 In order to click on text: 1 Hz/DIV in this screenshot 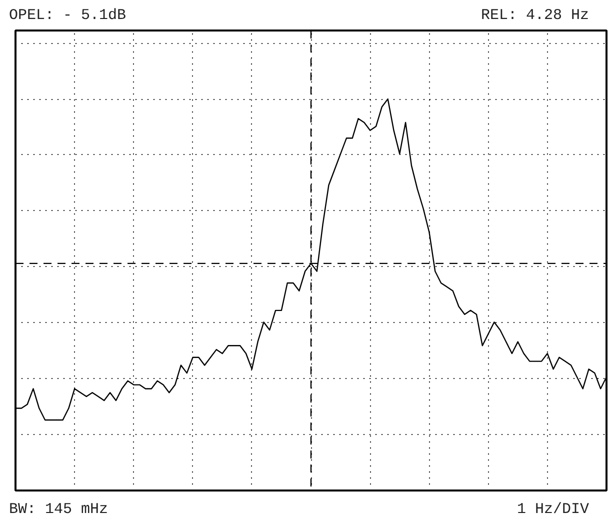, I will do `click(552, 510)`.